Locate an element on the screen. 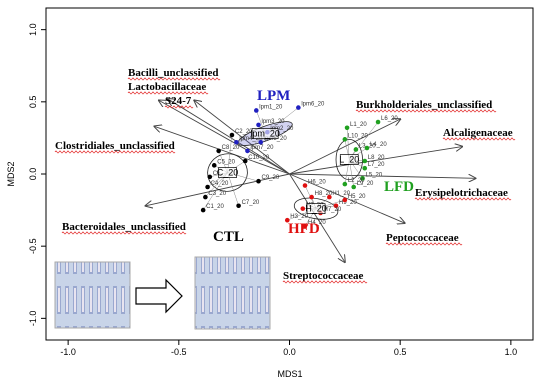  arrow-label: S24-7 is located at coordinates (178, 101).